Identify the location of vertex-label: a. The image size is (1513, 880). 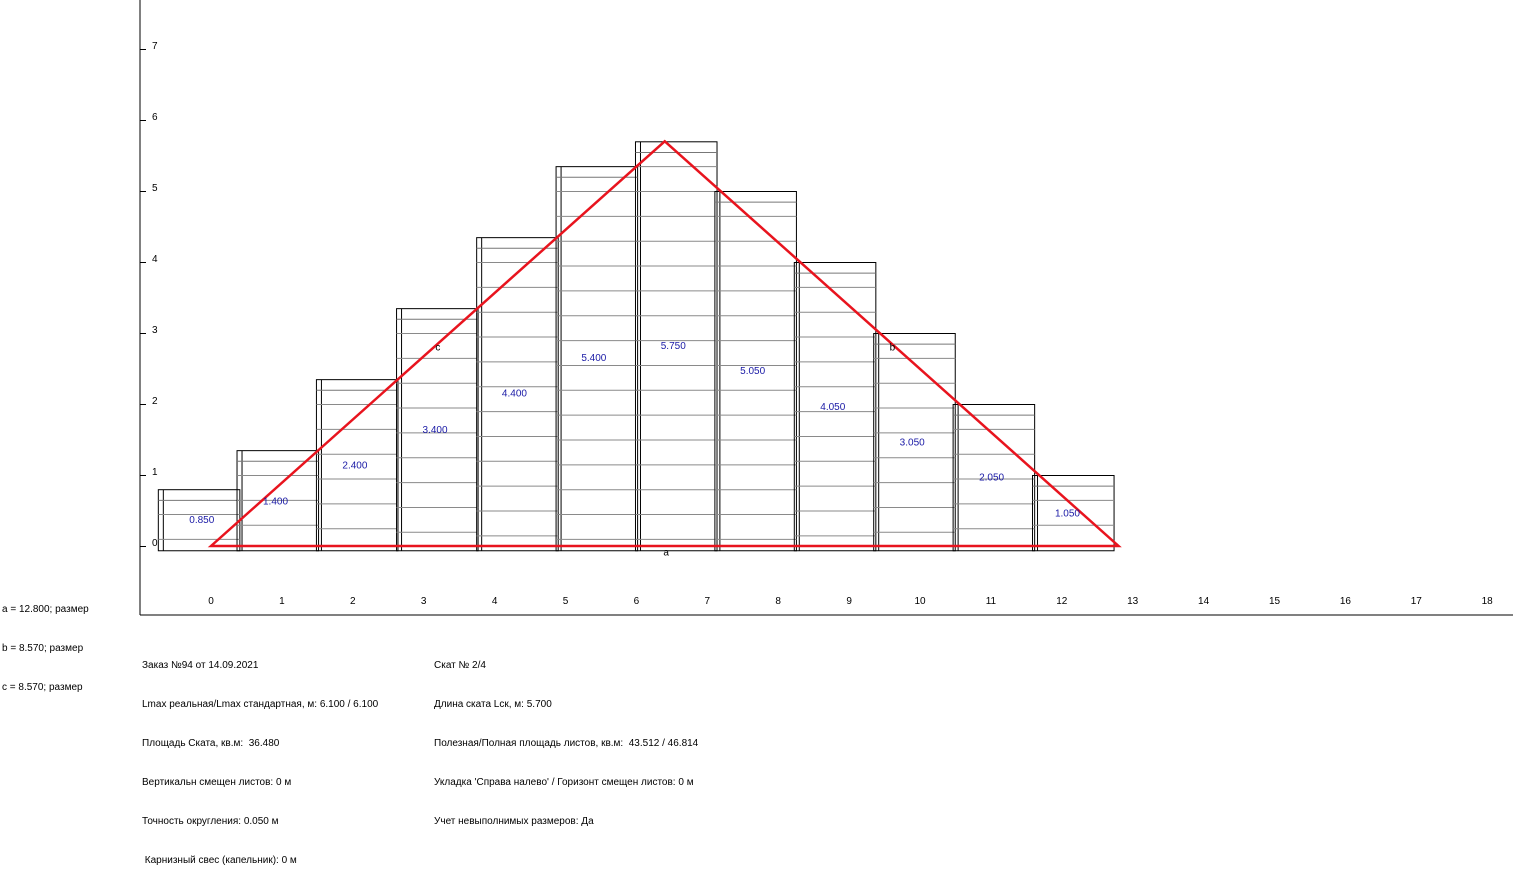
(666, 553).